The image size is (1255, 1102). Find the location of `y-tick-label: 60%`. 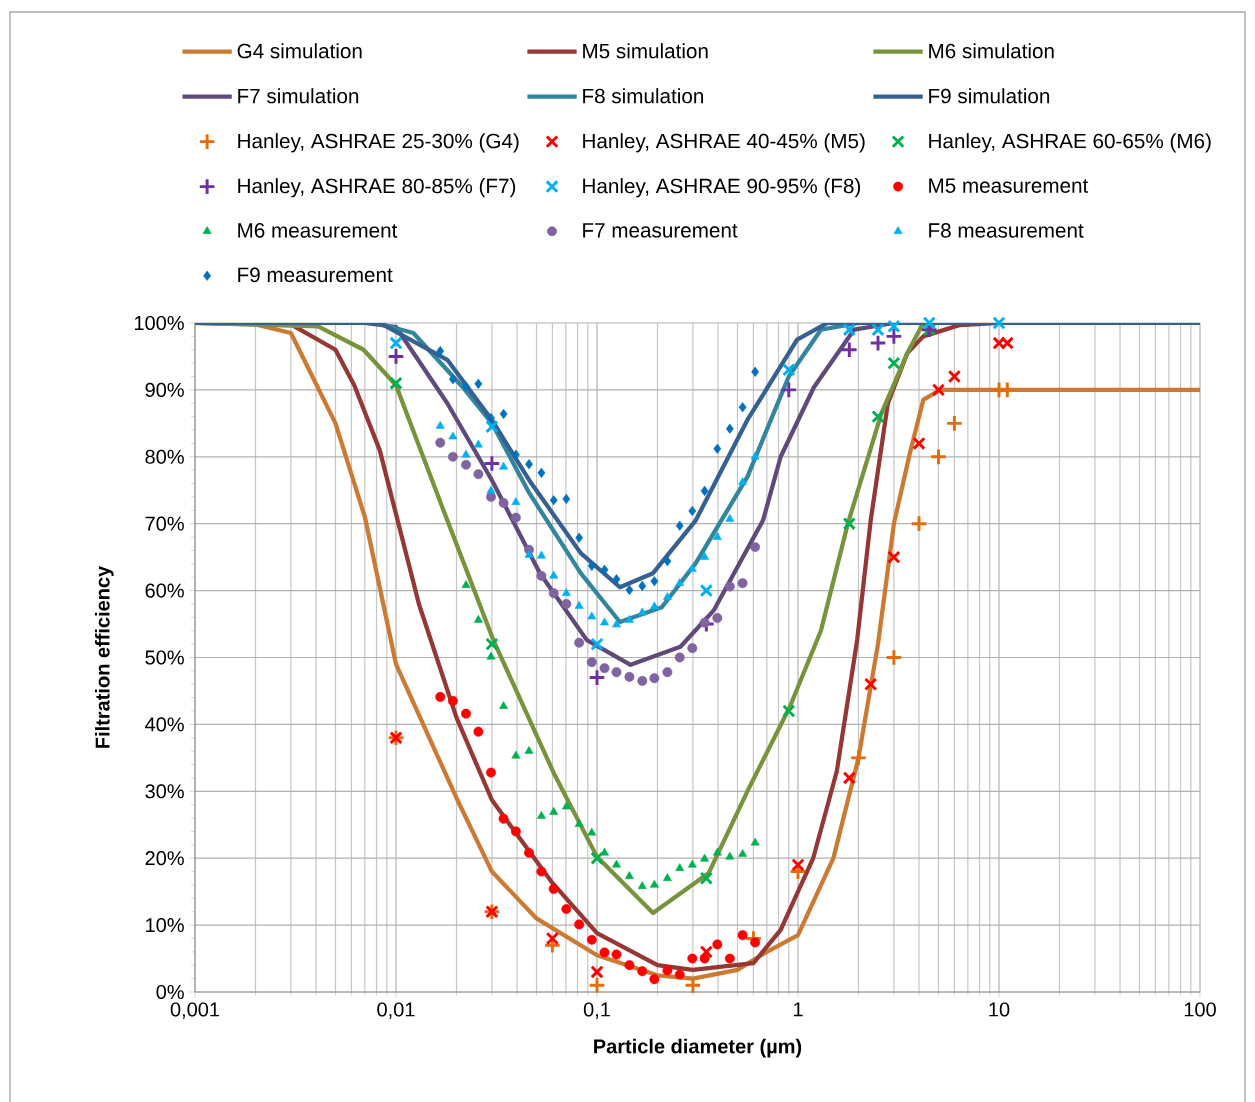

y-tick-label: 60% is located at coordinates (164, 590).